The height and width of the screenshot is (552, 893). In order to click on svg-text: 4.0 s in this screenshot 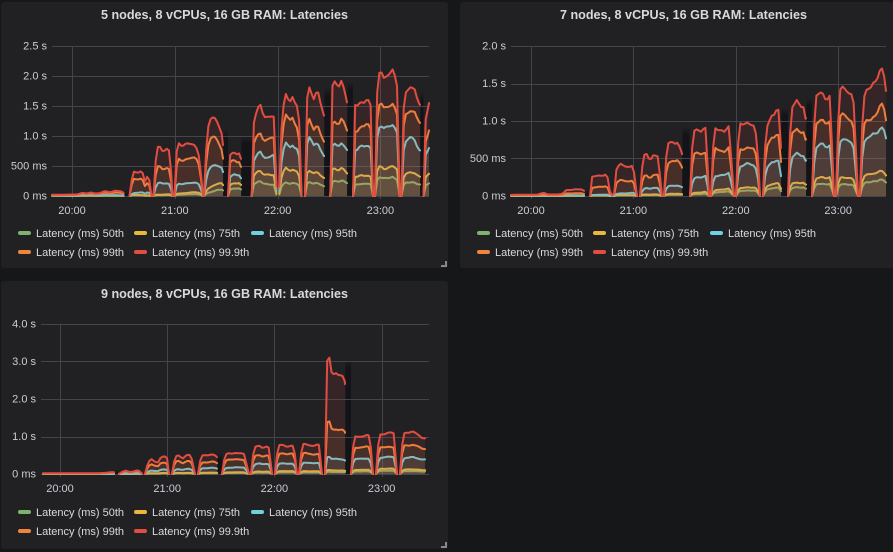, I will do `click(24, 325)`.